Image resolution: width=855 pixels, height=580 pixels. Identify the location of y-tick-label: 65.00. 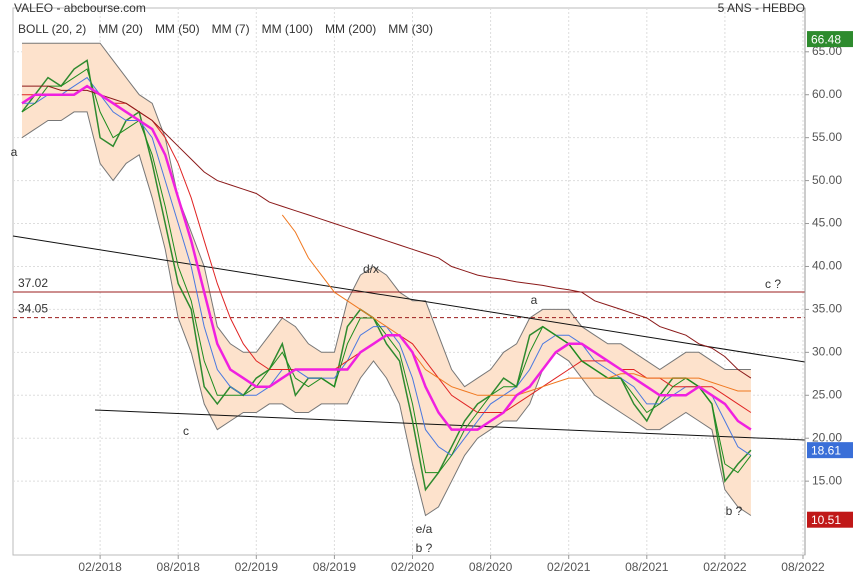
(827, 51).